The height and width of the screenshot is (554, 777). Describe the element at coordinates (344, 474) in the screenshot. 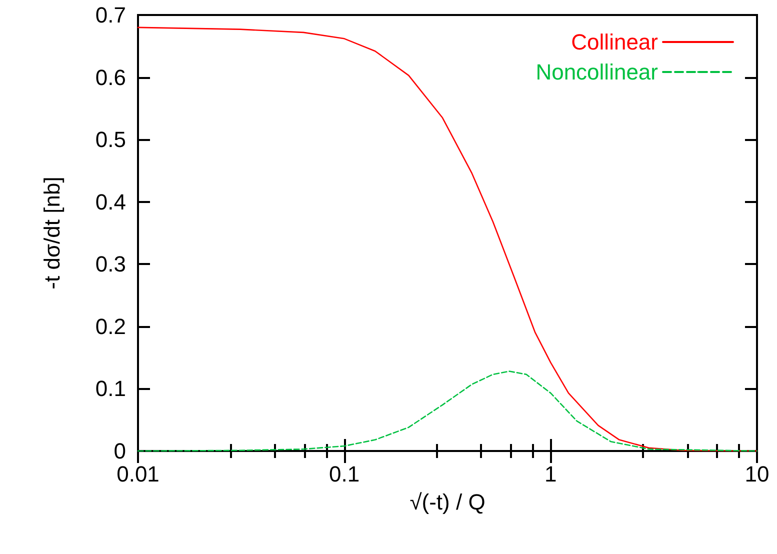

I see `x-tick-label: 0.1` at that location.